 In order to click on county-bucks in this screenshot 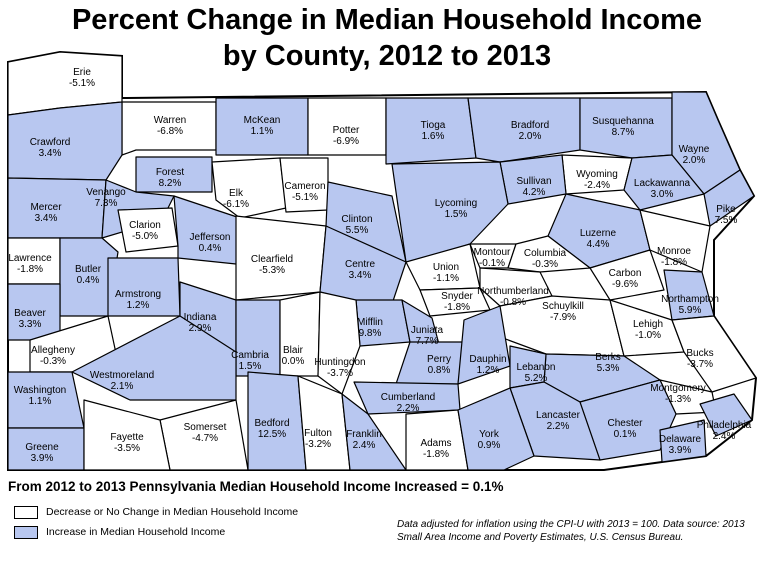, I will do `click(714, 354)`.